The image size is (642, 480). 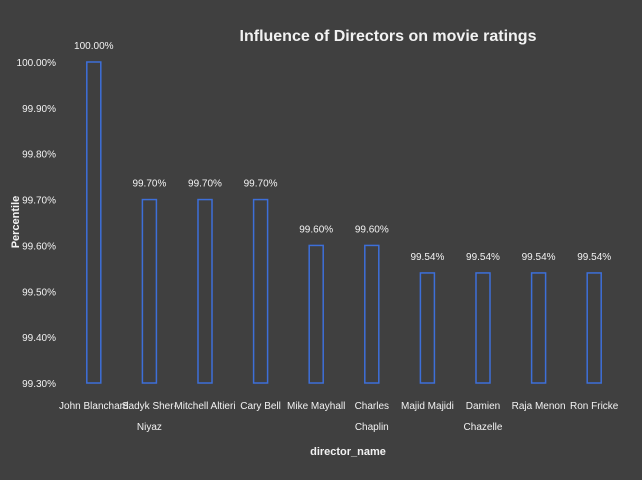 I want to click on y-tick-label: 99.40%, so click(x=39, y=338).